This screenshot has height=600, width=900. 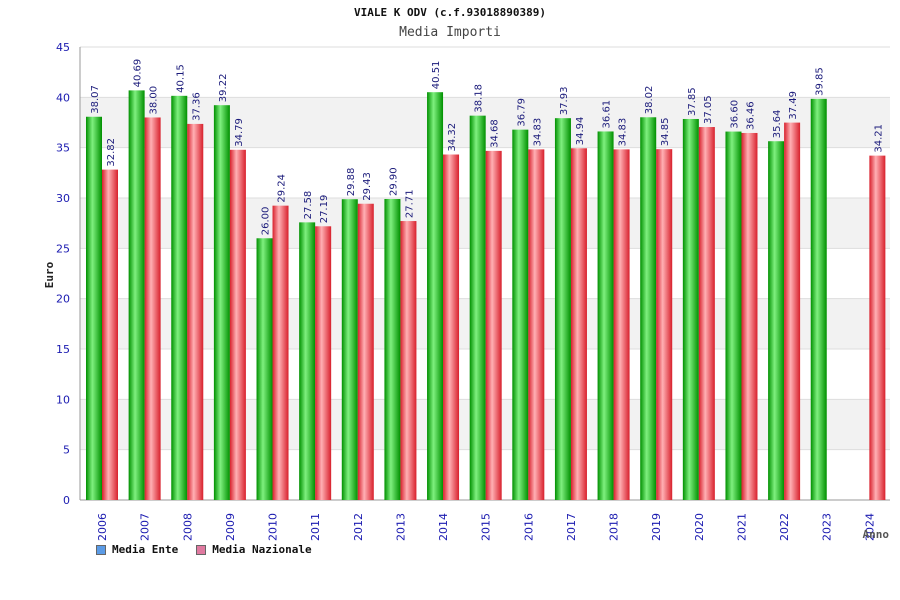 I want to click on y-tick-label: 40, so click(x=63, y=97).